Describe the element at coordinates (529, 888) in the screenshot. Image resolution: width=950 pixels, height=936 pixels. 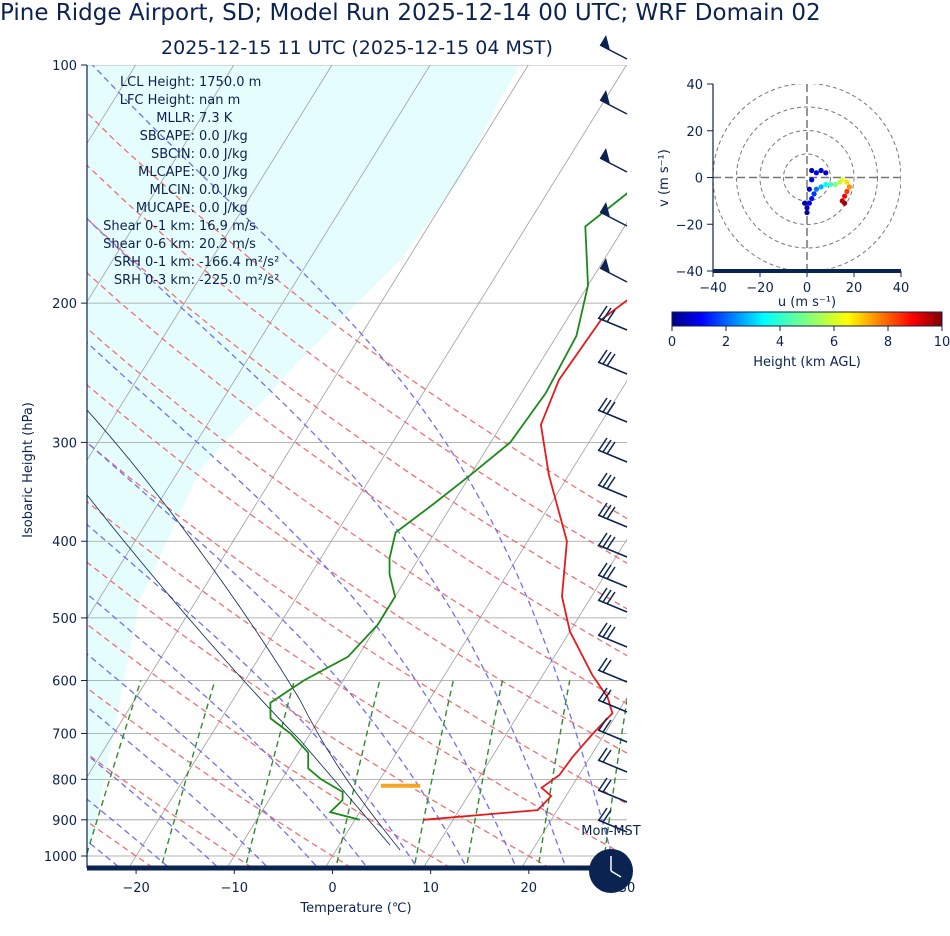
I see `x-tick-label: 20` at that location.